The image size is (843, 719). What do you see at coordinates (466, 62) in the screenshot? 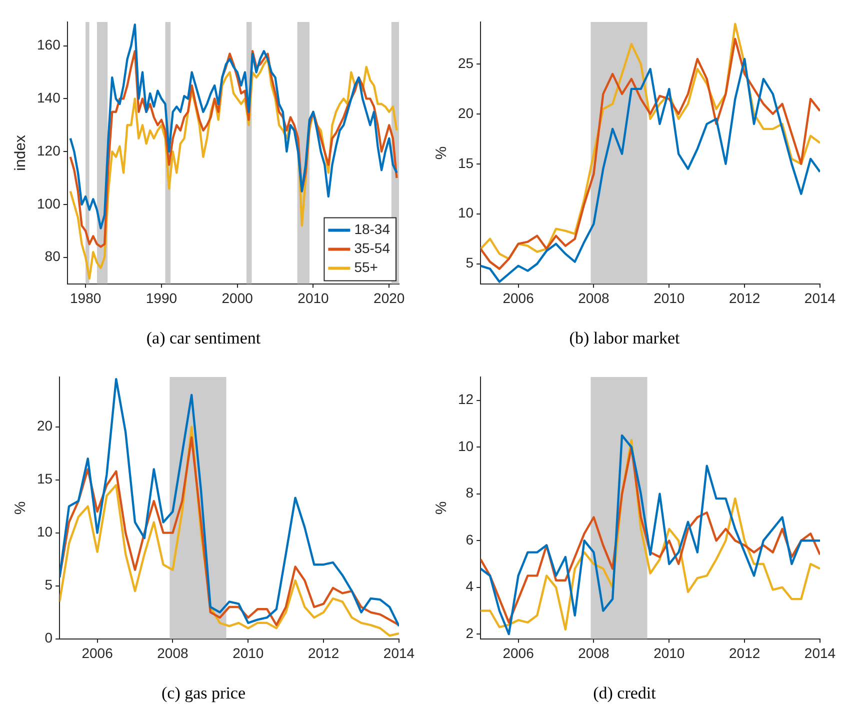
I see `y-tick-label: 25` at bounding box center [466, 62].